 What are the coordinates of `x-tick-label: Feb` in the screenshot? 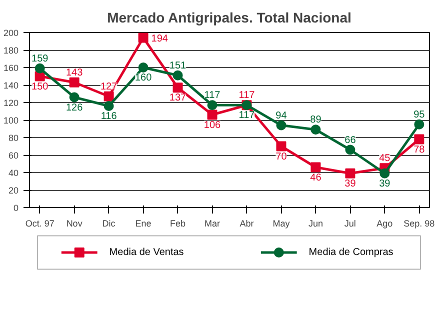 It's located at (178, 223).